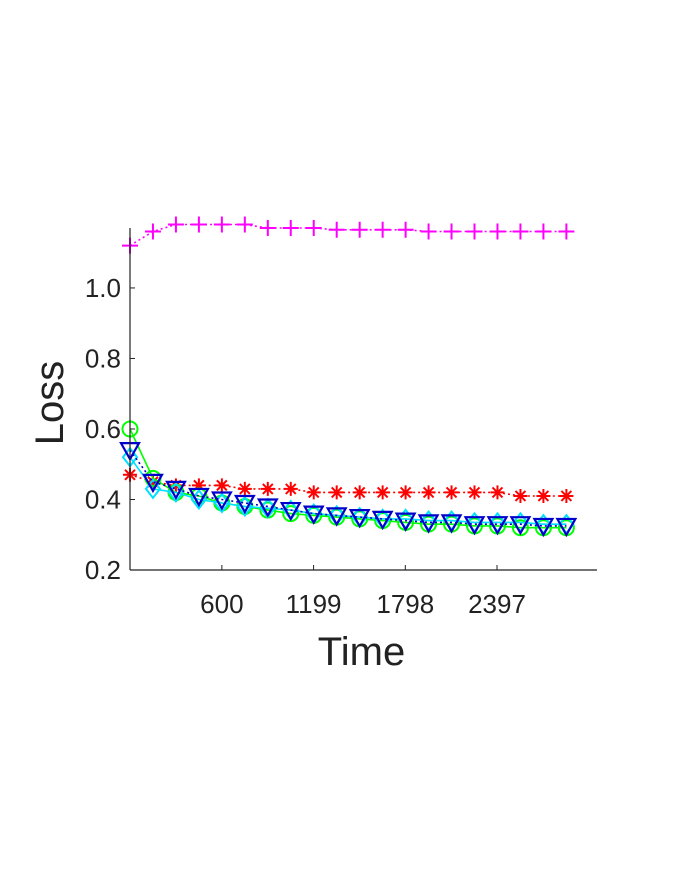 The image size is (676, 872). I want to click on y-tick-label: 0.6, so click(103, 429).